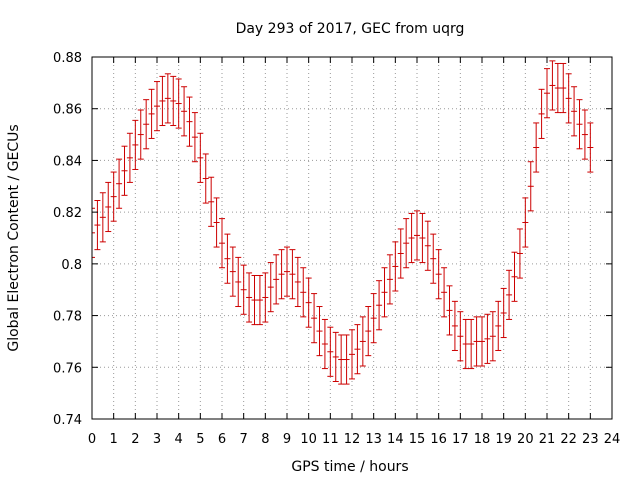 The image size is (640, 480). I want to click on y-tick-label: 0.84, so click(67, 161).